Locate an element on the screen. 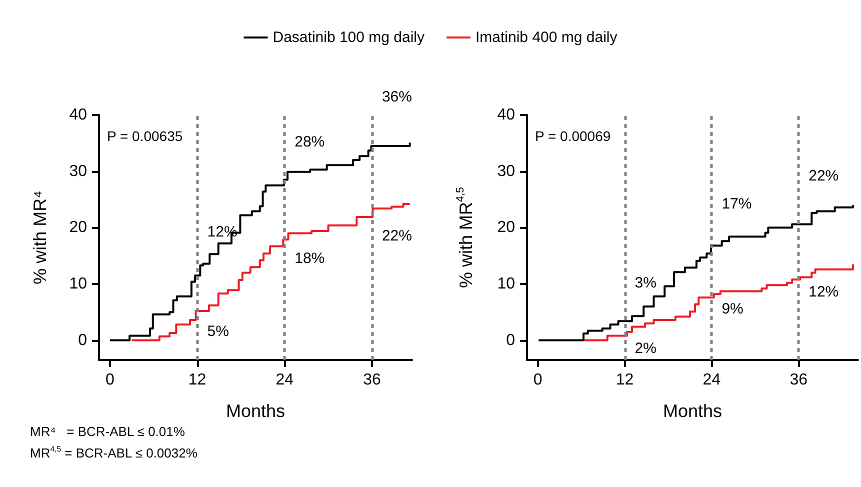  annotation: 17% is located at coordinates (737, 204).